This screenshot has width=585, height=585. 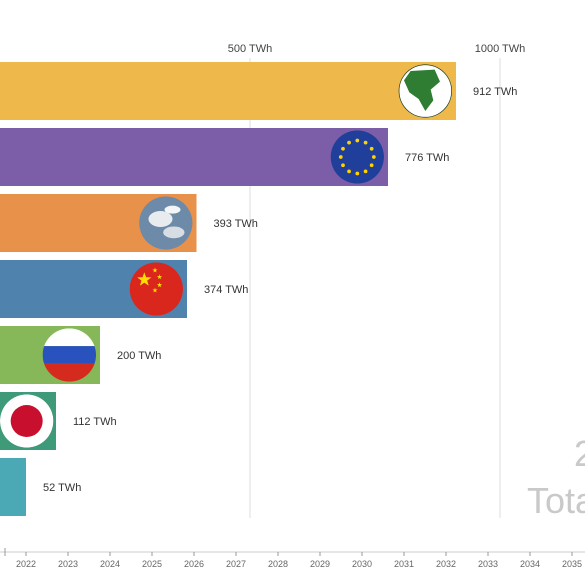 I want to click on bar-value-label: 374 TWh, so click(x=226, y=290).